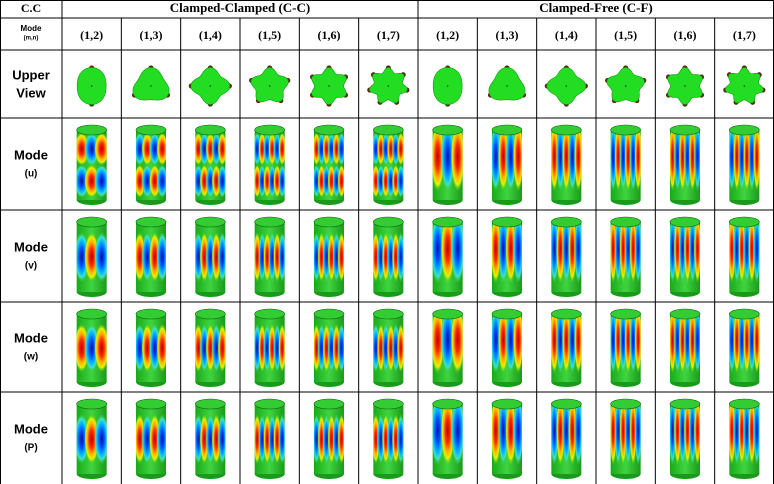 The height and width of the screenshot is (484, 774). Describe the element at coordinates (329, 35) in the screenshot. I see `mode-number: (1,6)` at that location.